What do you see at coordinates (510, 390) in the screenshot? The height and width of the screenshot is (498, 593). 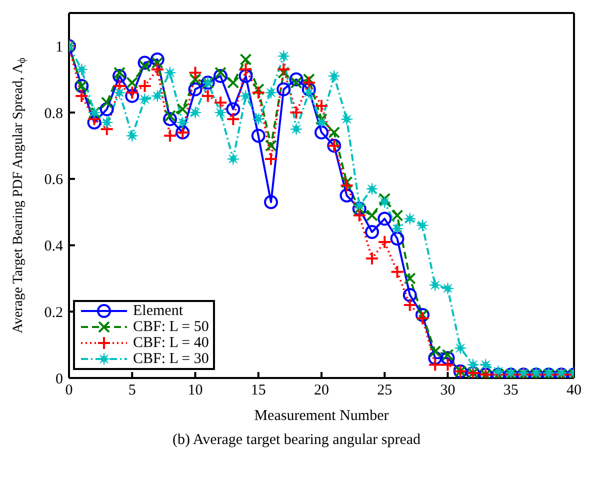 I see `x-tick-label: 35` at bounding box center [510, 390].